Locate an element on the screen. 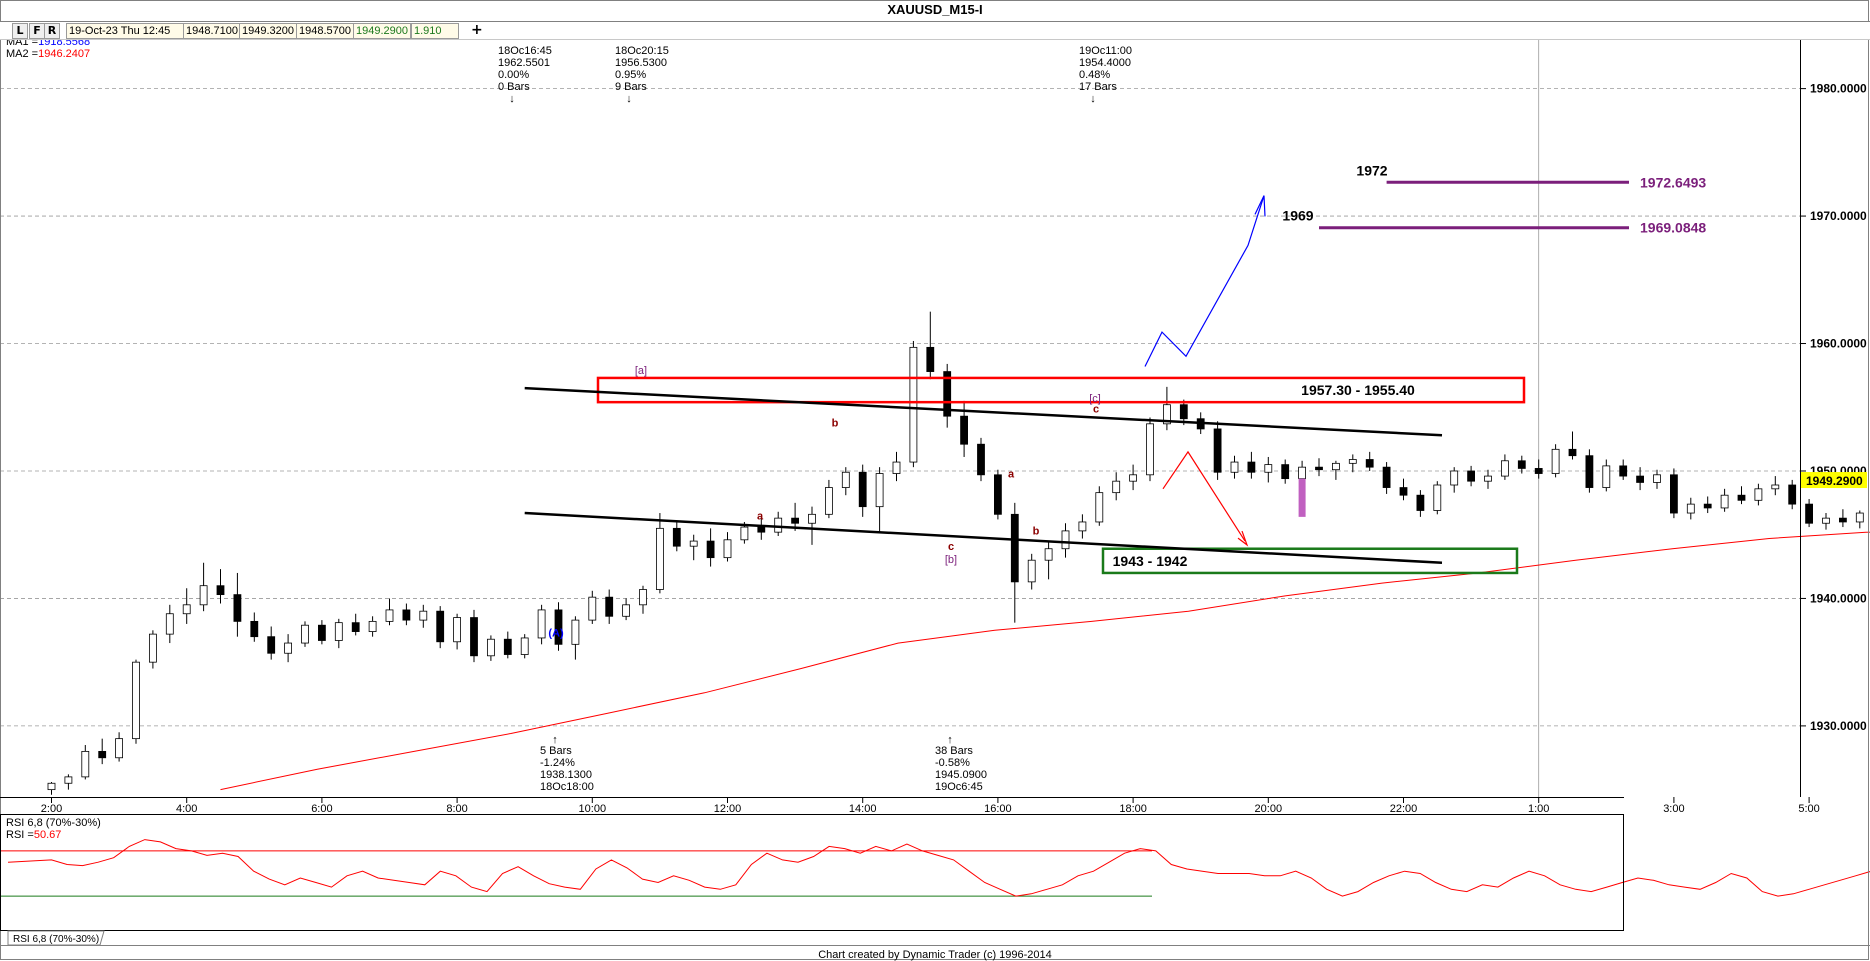 The image size is (1870, 961). bar-open-field: 1948.7100 is located at coordinates (212, 31).